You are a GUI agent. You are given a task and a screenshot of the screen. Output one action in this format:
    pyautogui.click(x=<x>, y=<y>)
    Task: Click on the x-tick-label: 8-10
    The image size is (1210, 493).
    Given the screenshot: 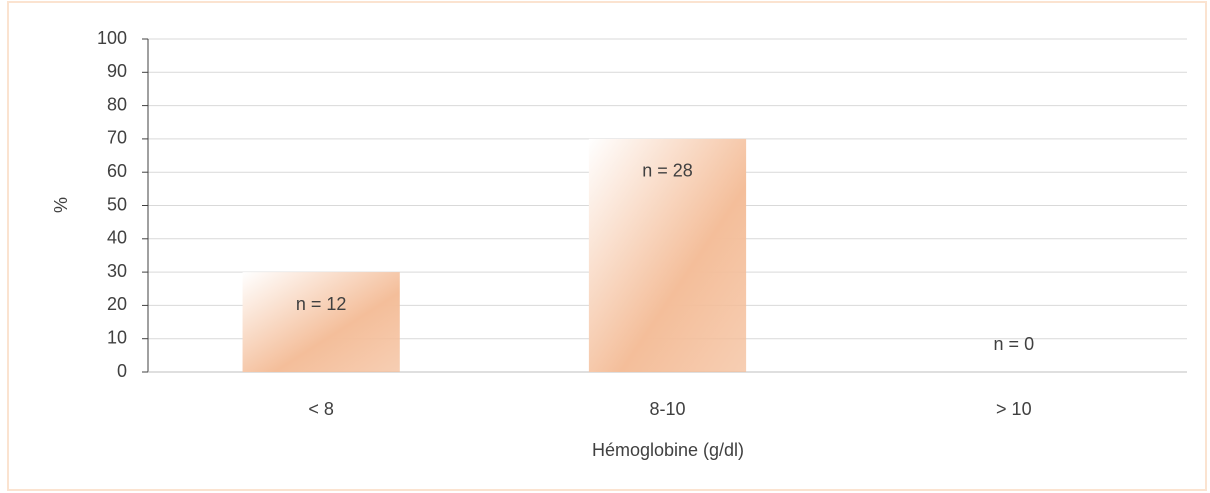 What is the action you would take?
    pyautogui.click(x=667, y=409)
    